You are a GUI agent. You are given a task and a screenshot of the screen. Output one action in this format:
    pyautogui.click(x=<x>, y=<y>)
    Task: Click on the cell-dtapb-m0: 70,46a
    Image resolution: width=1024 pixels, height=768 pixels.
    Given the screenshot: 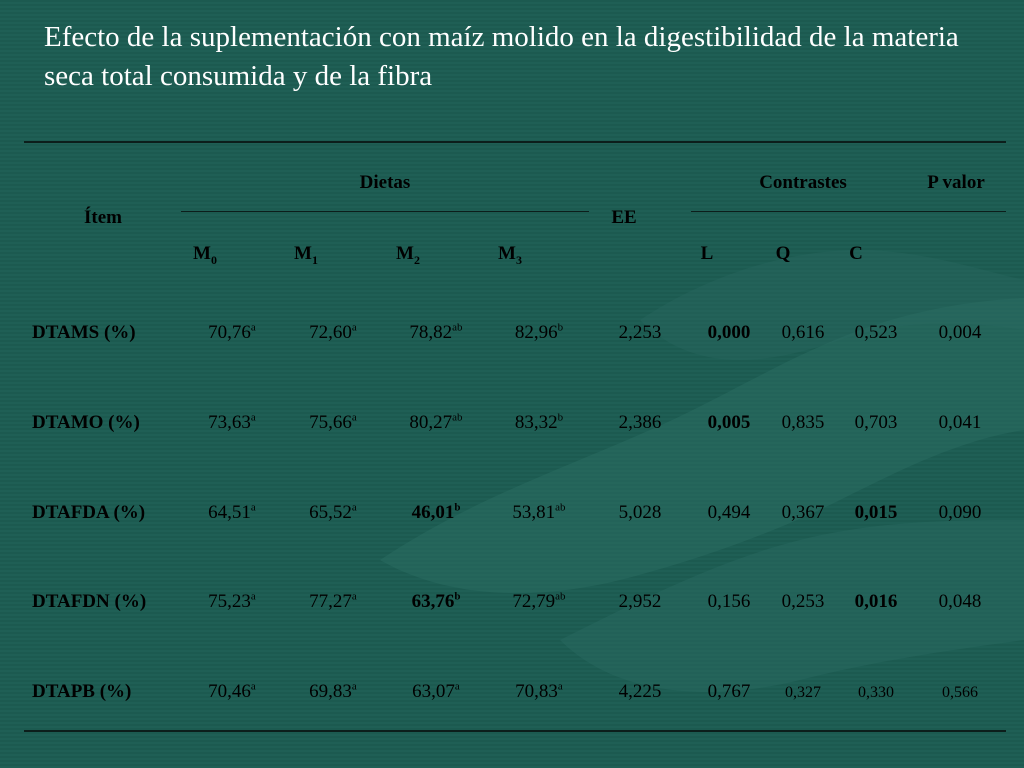 What is the action you would take?
    pyautogui.click(x=232, y=691)
    